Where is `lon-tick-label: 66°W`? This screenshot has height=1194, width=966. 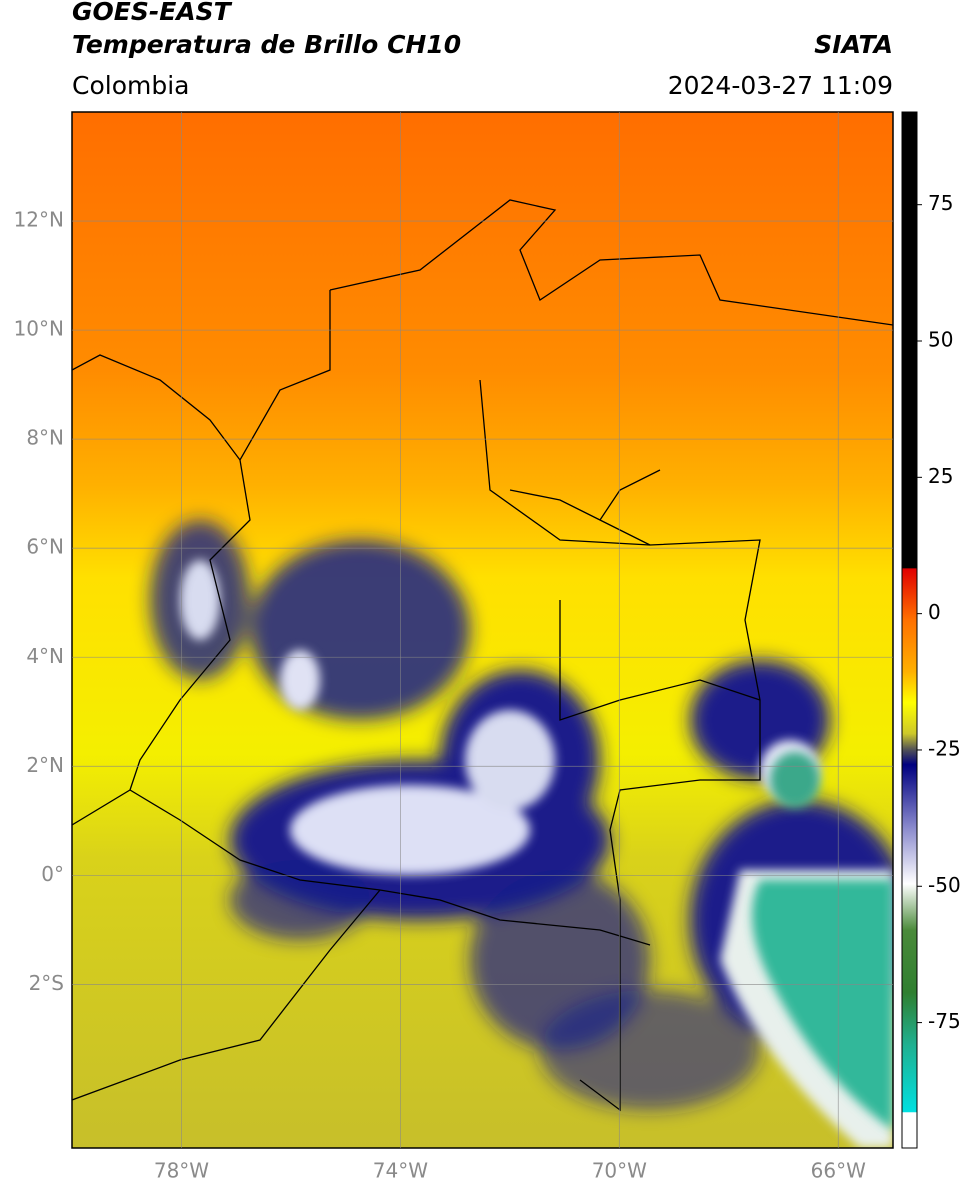 lon-tick-label: 66°W is located at coordinates (838, 1171).